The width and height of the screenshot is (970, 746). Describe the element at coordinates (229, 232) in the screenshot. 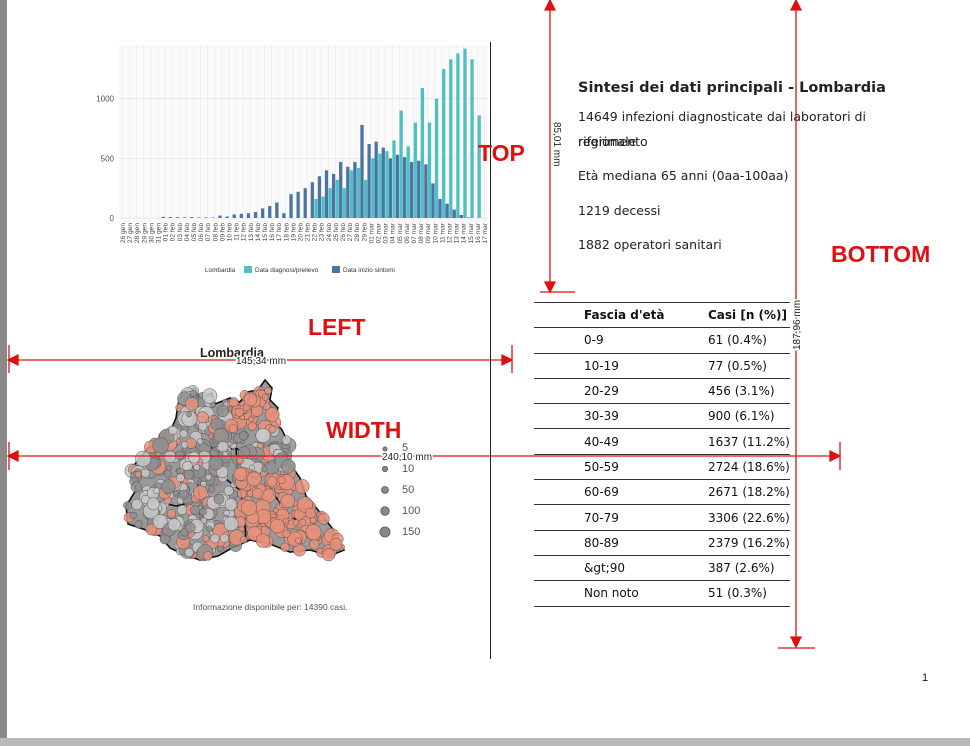

I see `x-tick-label: 10 feb` at that location.